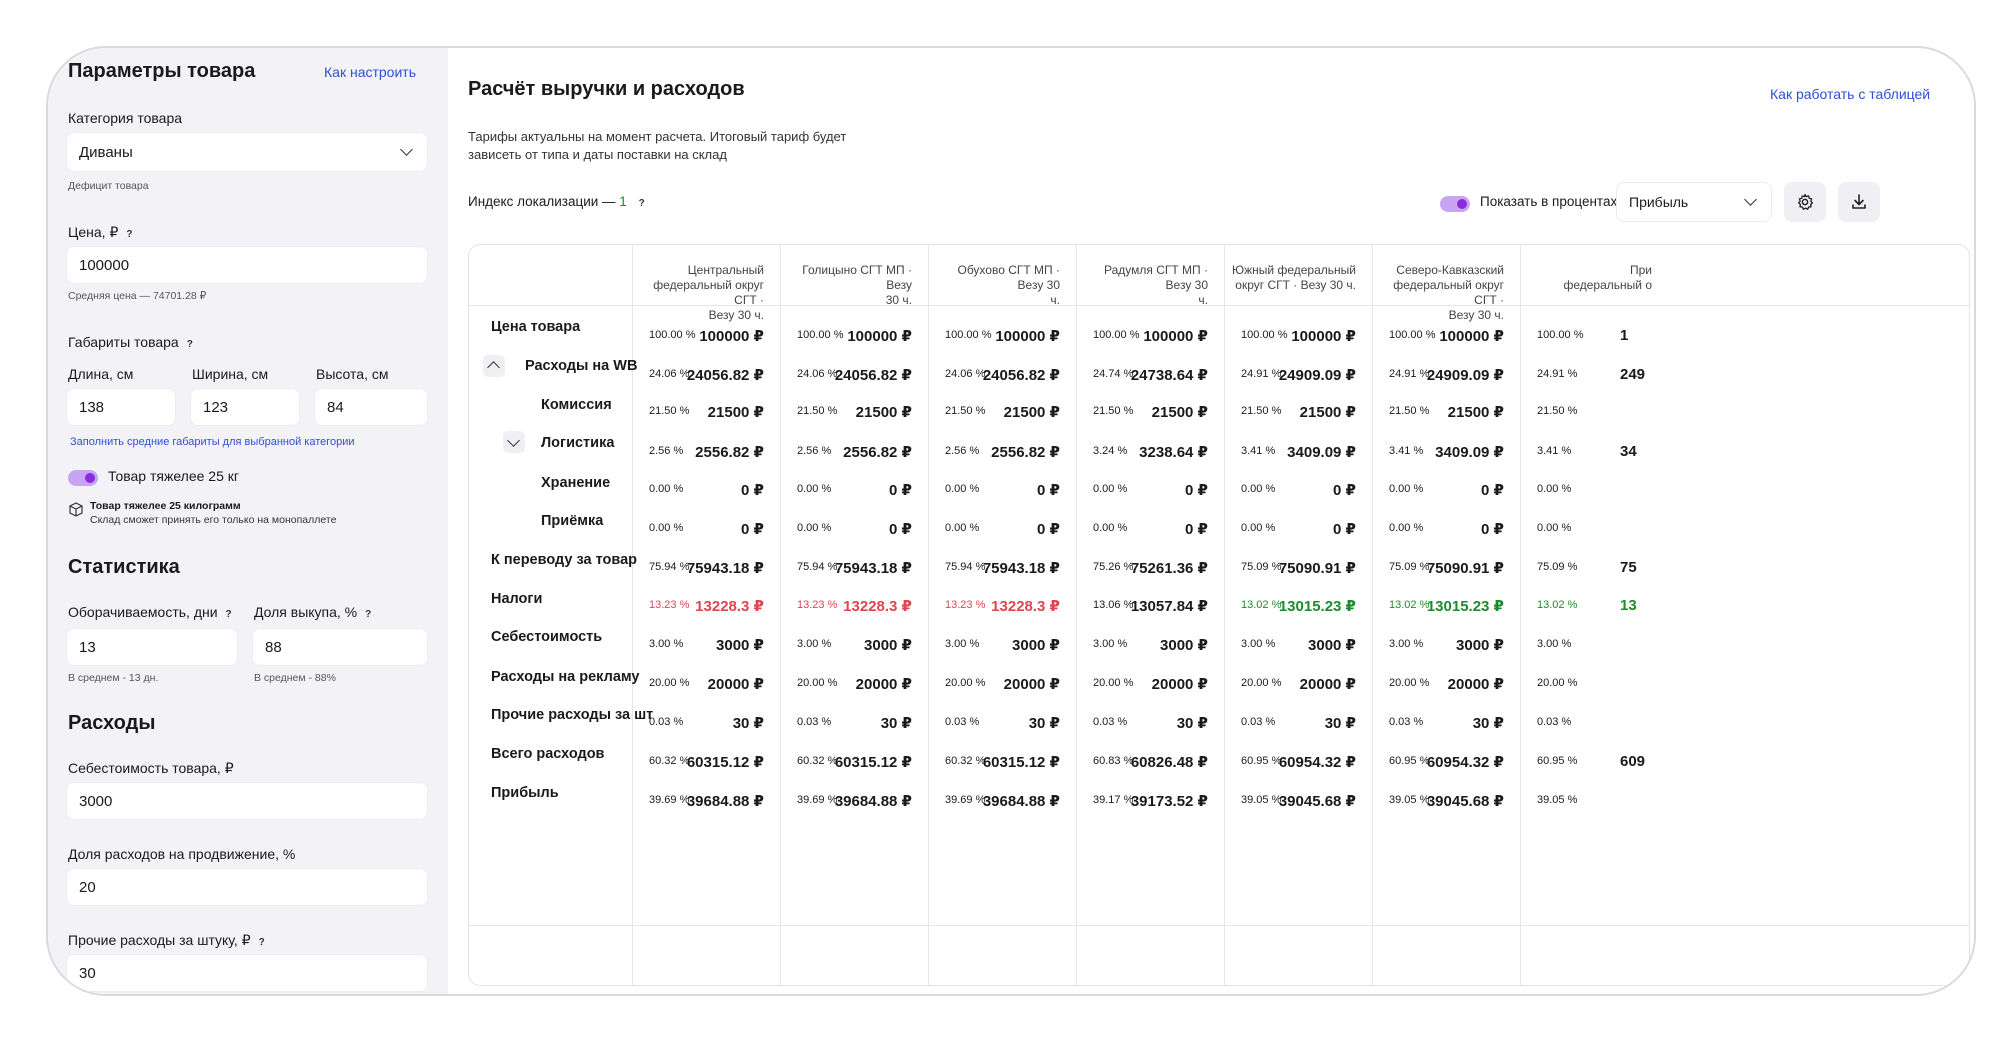 This screenshot has height=1038, width=2016. What do you see at coordinates (306, 612) in the screenshot?
I see `buyout-label-text: Доля выкупа, %` at bounding box center [306, 612].